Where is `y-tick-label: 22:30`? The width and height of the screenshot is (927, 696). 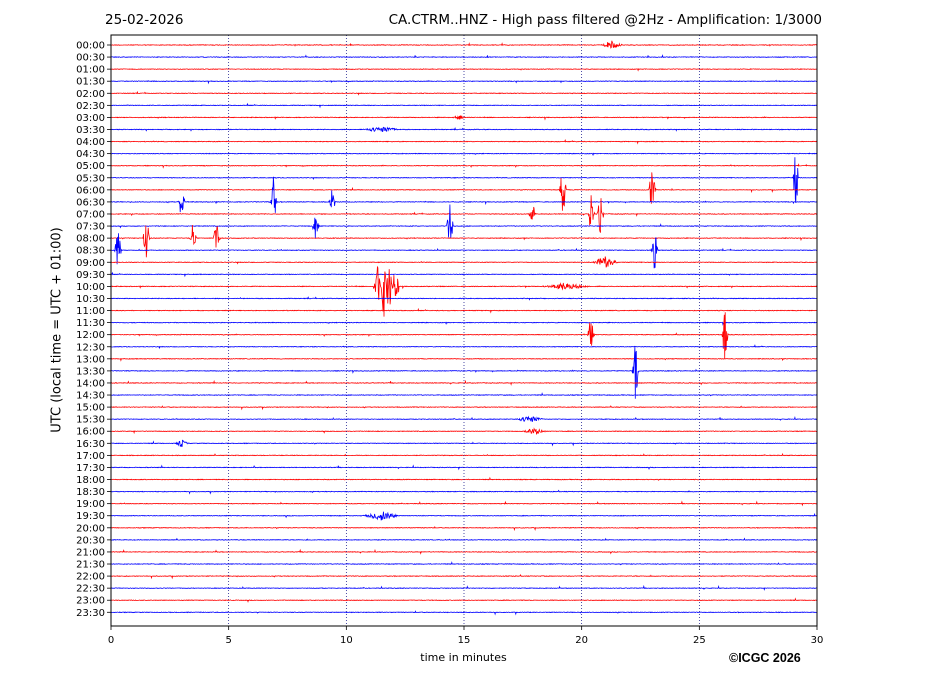
y-tick-label: 22:30 is located at coordinates (90, 589).